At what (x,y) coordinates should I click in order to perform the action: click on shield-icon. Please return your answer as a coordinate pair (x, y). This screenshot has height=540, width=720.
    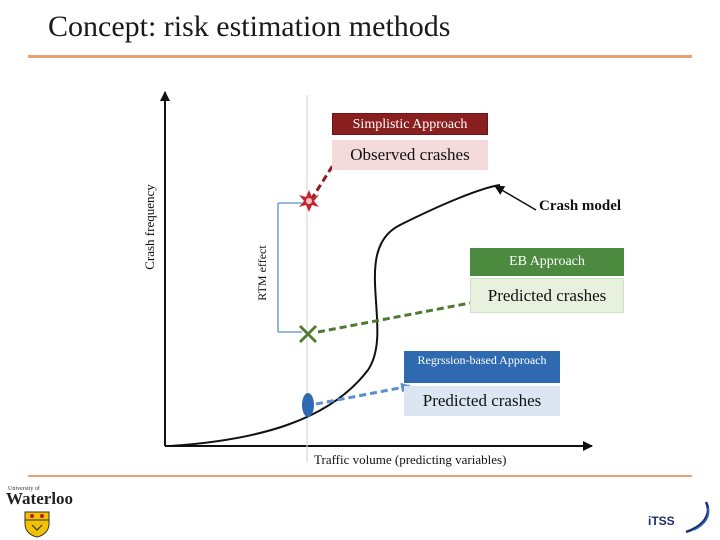
    Looking at the image, I should click on (37, 524).